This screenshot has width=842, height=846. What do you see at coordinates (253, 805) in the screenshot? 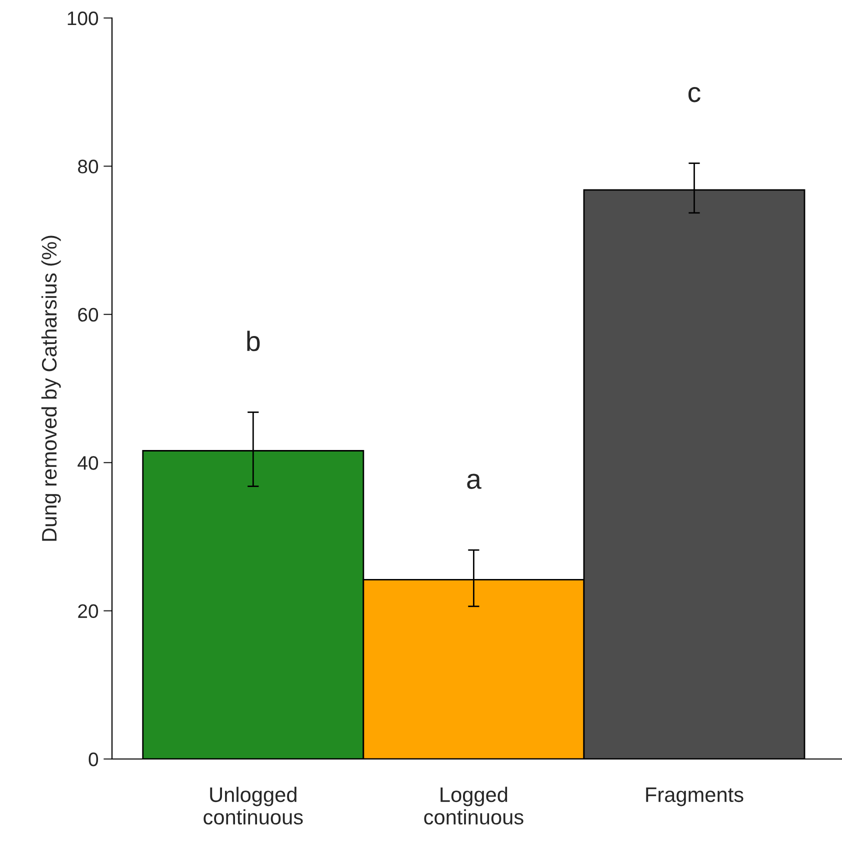
I see `x-tick-label: Unlogged continuous` at bounding box center [253, 805].